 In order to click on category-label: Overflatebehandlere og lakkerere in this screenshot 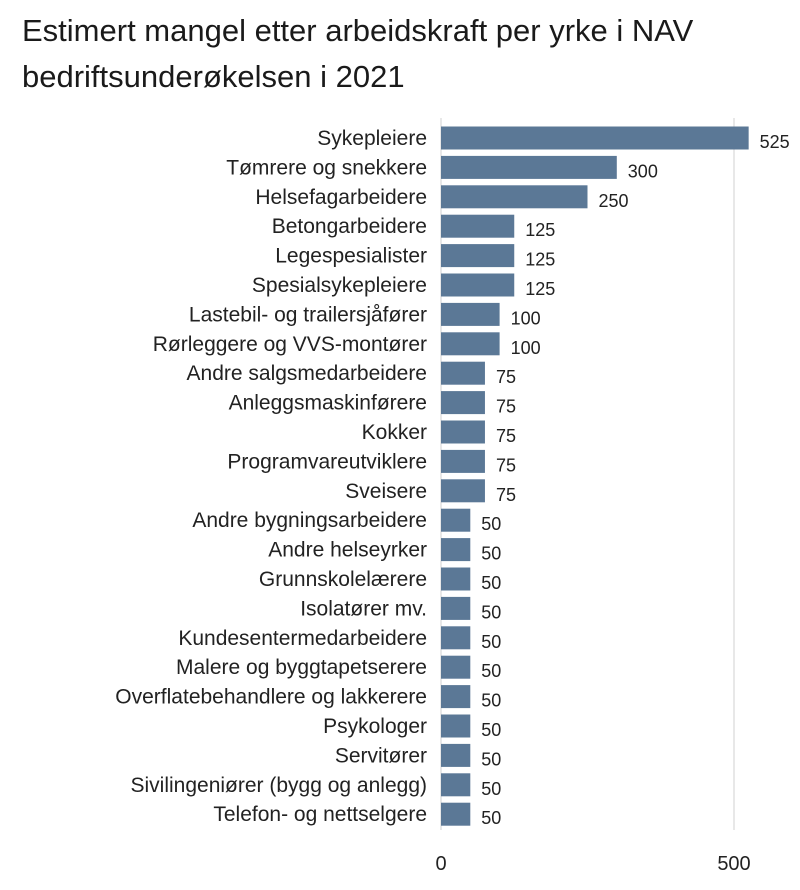, I will do `click(271, 697)`.